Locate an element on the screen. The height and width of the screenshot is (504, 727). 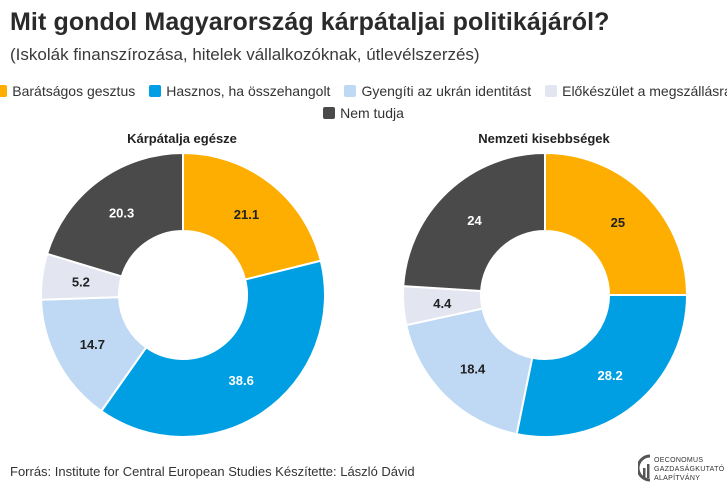
legend-item-useful: Hasznos, ha összehangolt is located at coordinates (239, 91).